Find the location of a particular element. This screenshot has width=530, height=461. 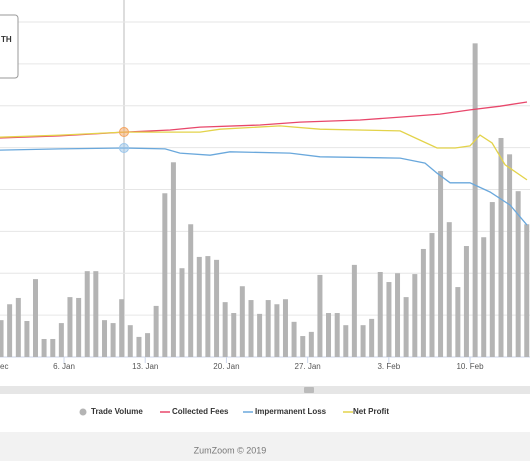

legend-label: Net Profit is located at coordinates (371, 411).